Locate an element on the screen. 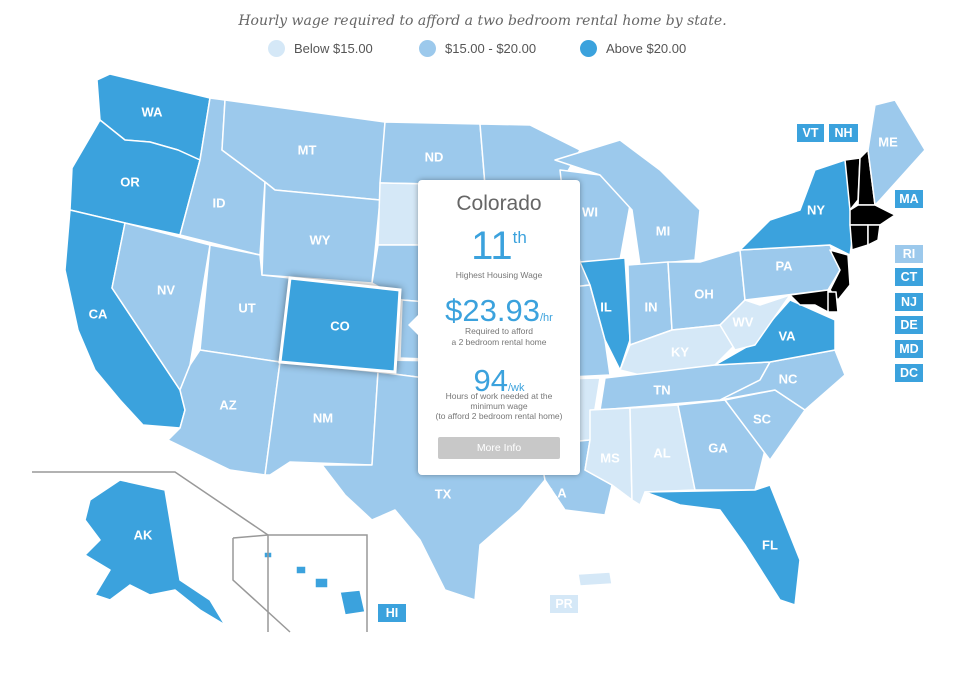 This screenshot has height=674, width=965. colorado-highlight is located at coordinates (340, 325).